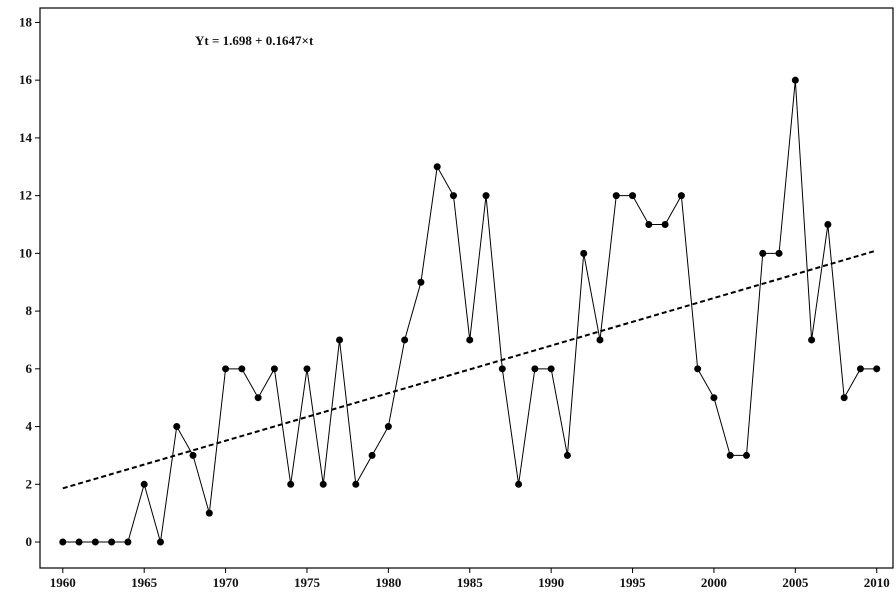 The width and height of the screenshot is (896, 600). Describe the element at coordinates (29, 541) in the screenshot. I see `y-tick-label: 0` at that location.